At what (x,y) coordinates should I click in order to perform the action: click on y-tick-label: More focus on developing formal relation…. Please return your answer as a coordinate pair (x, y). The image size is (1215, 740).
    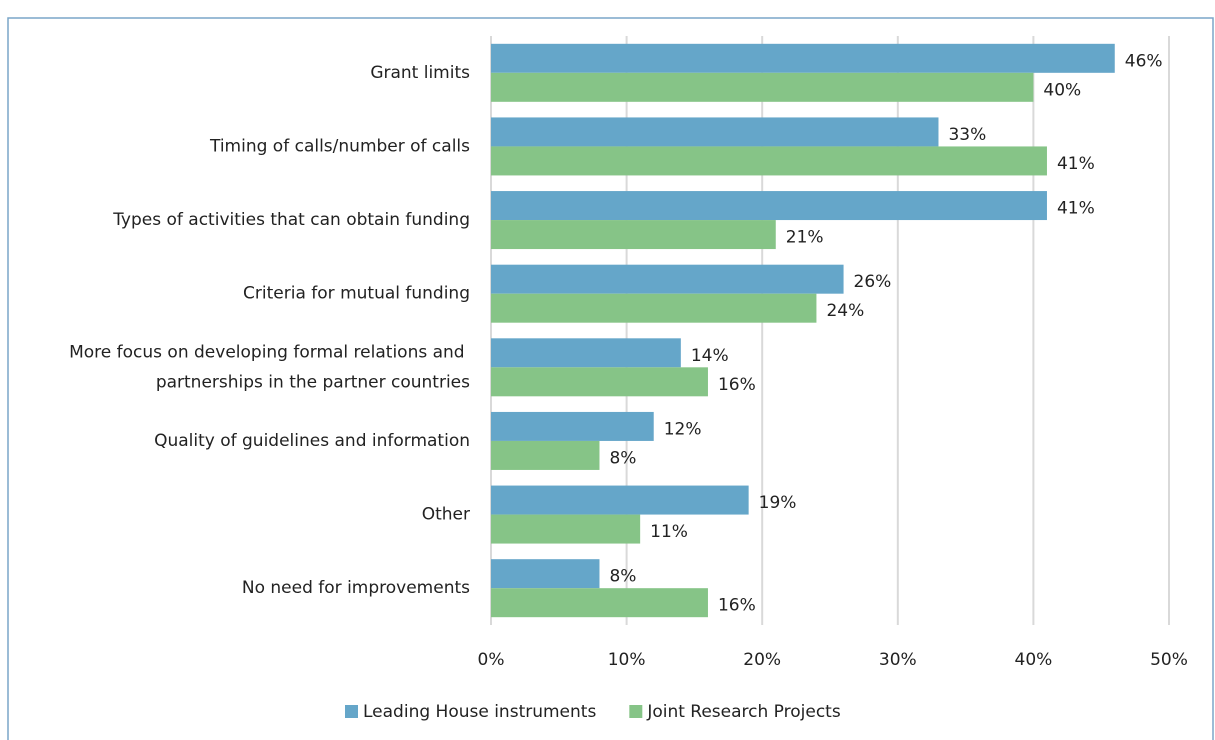
    Looking at the image, I should click on (269, 367).